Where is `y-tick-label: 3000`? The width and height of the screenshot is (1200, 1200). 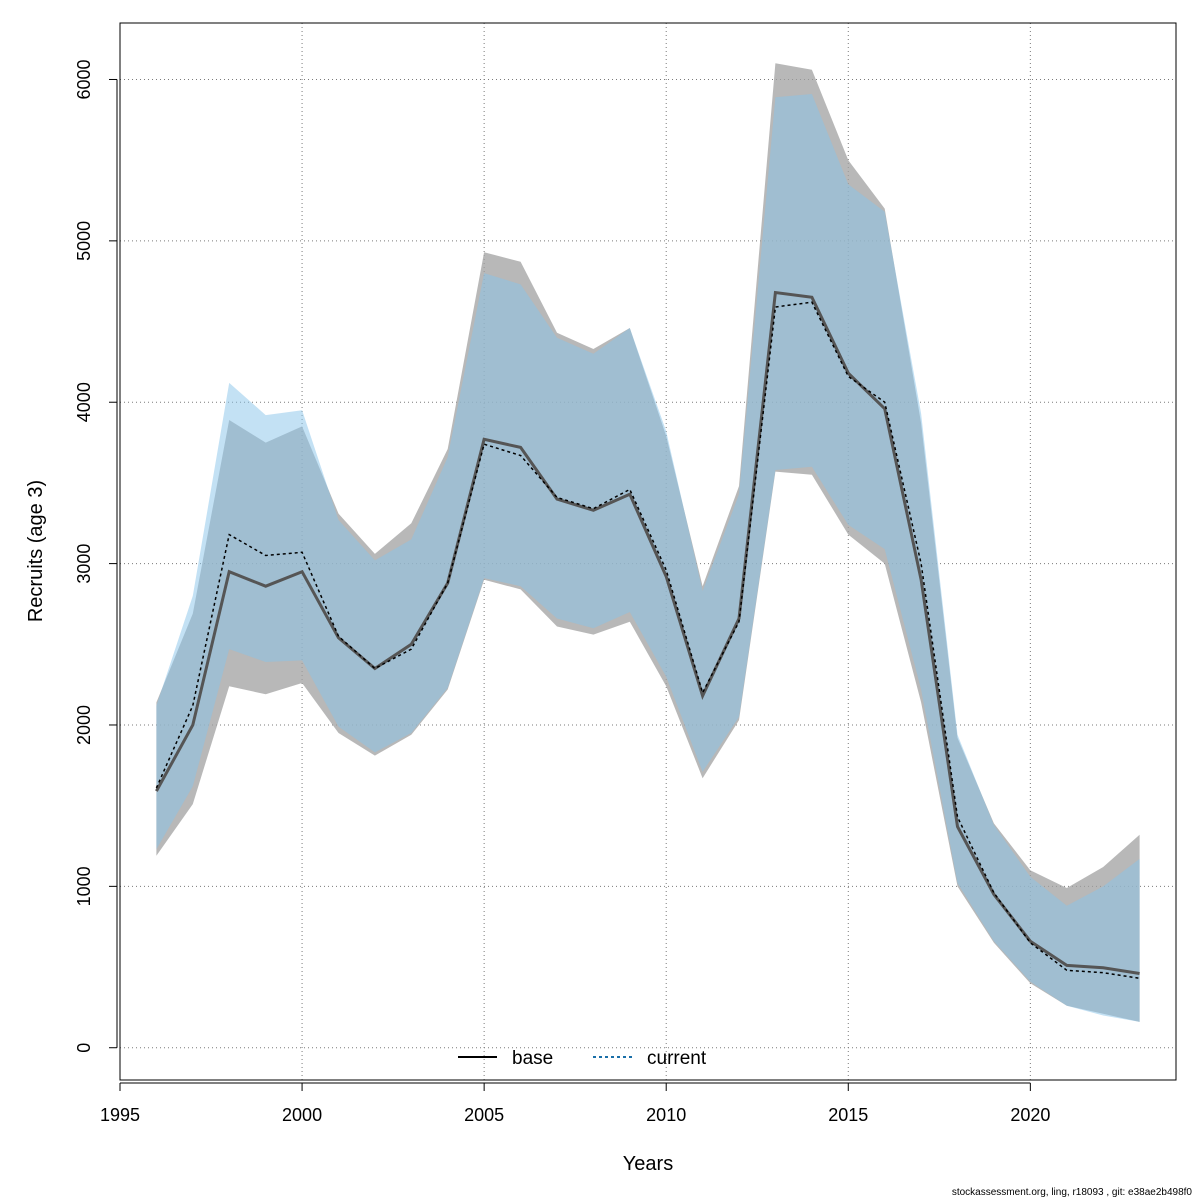
y-tick-label: 3000 is located at coordinates (84, 564).